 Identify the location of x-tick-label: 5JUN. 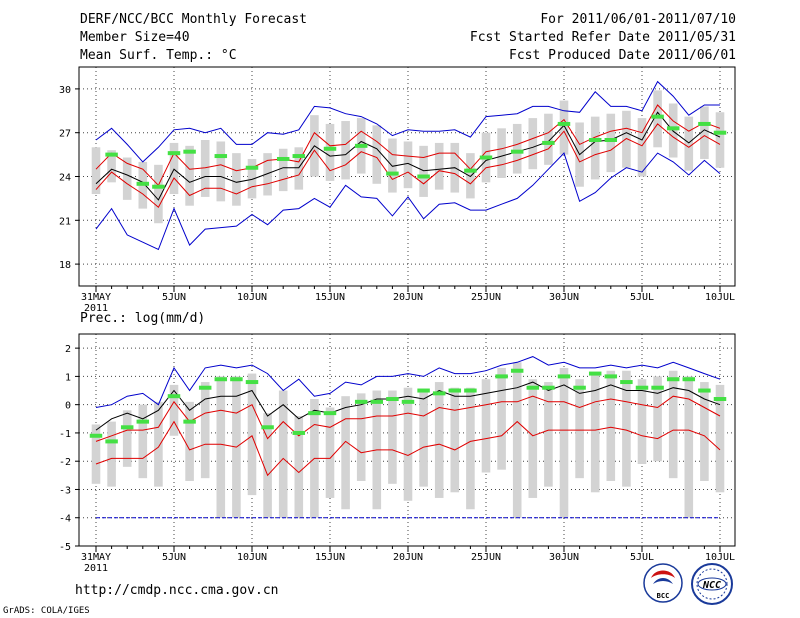
(174, 297).